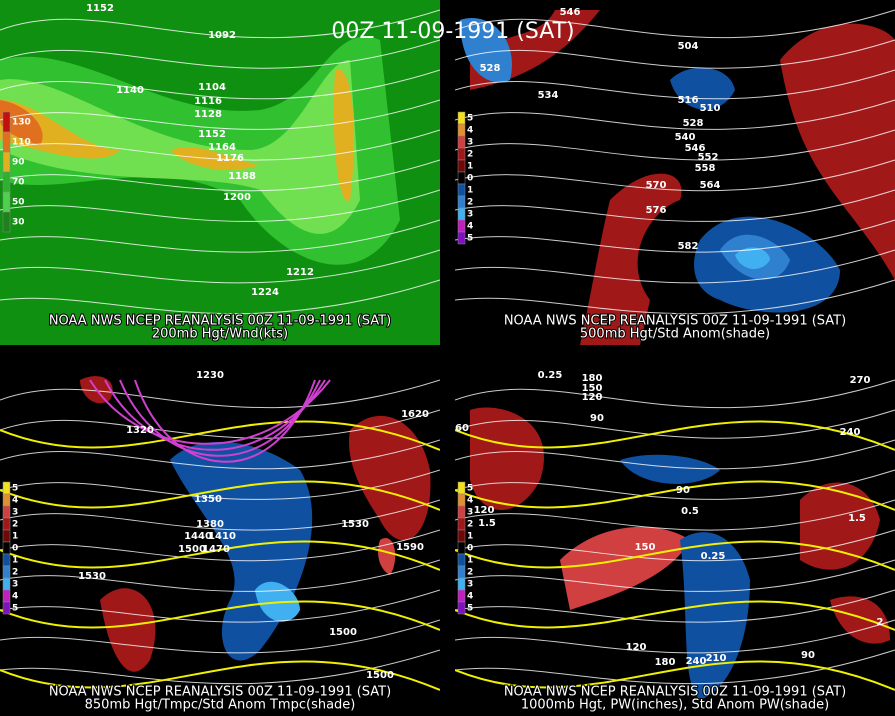 The width and height of the screenshot is (895, 716). I want to click on legend-label: 110, so click(21, 143).